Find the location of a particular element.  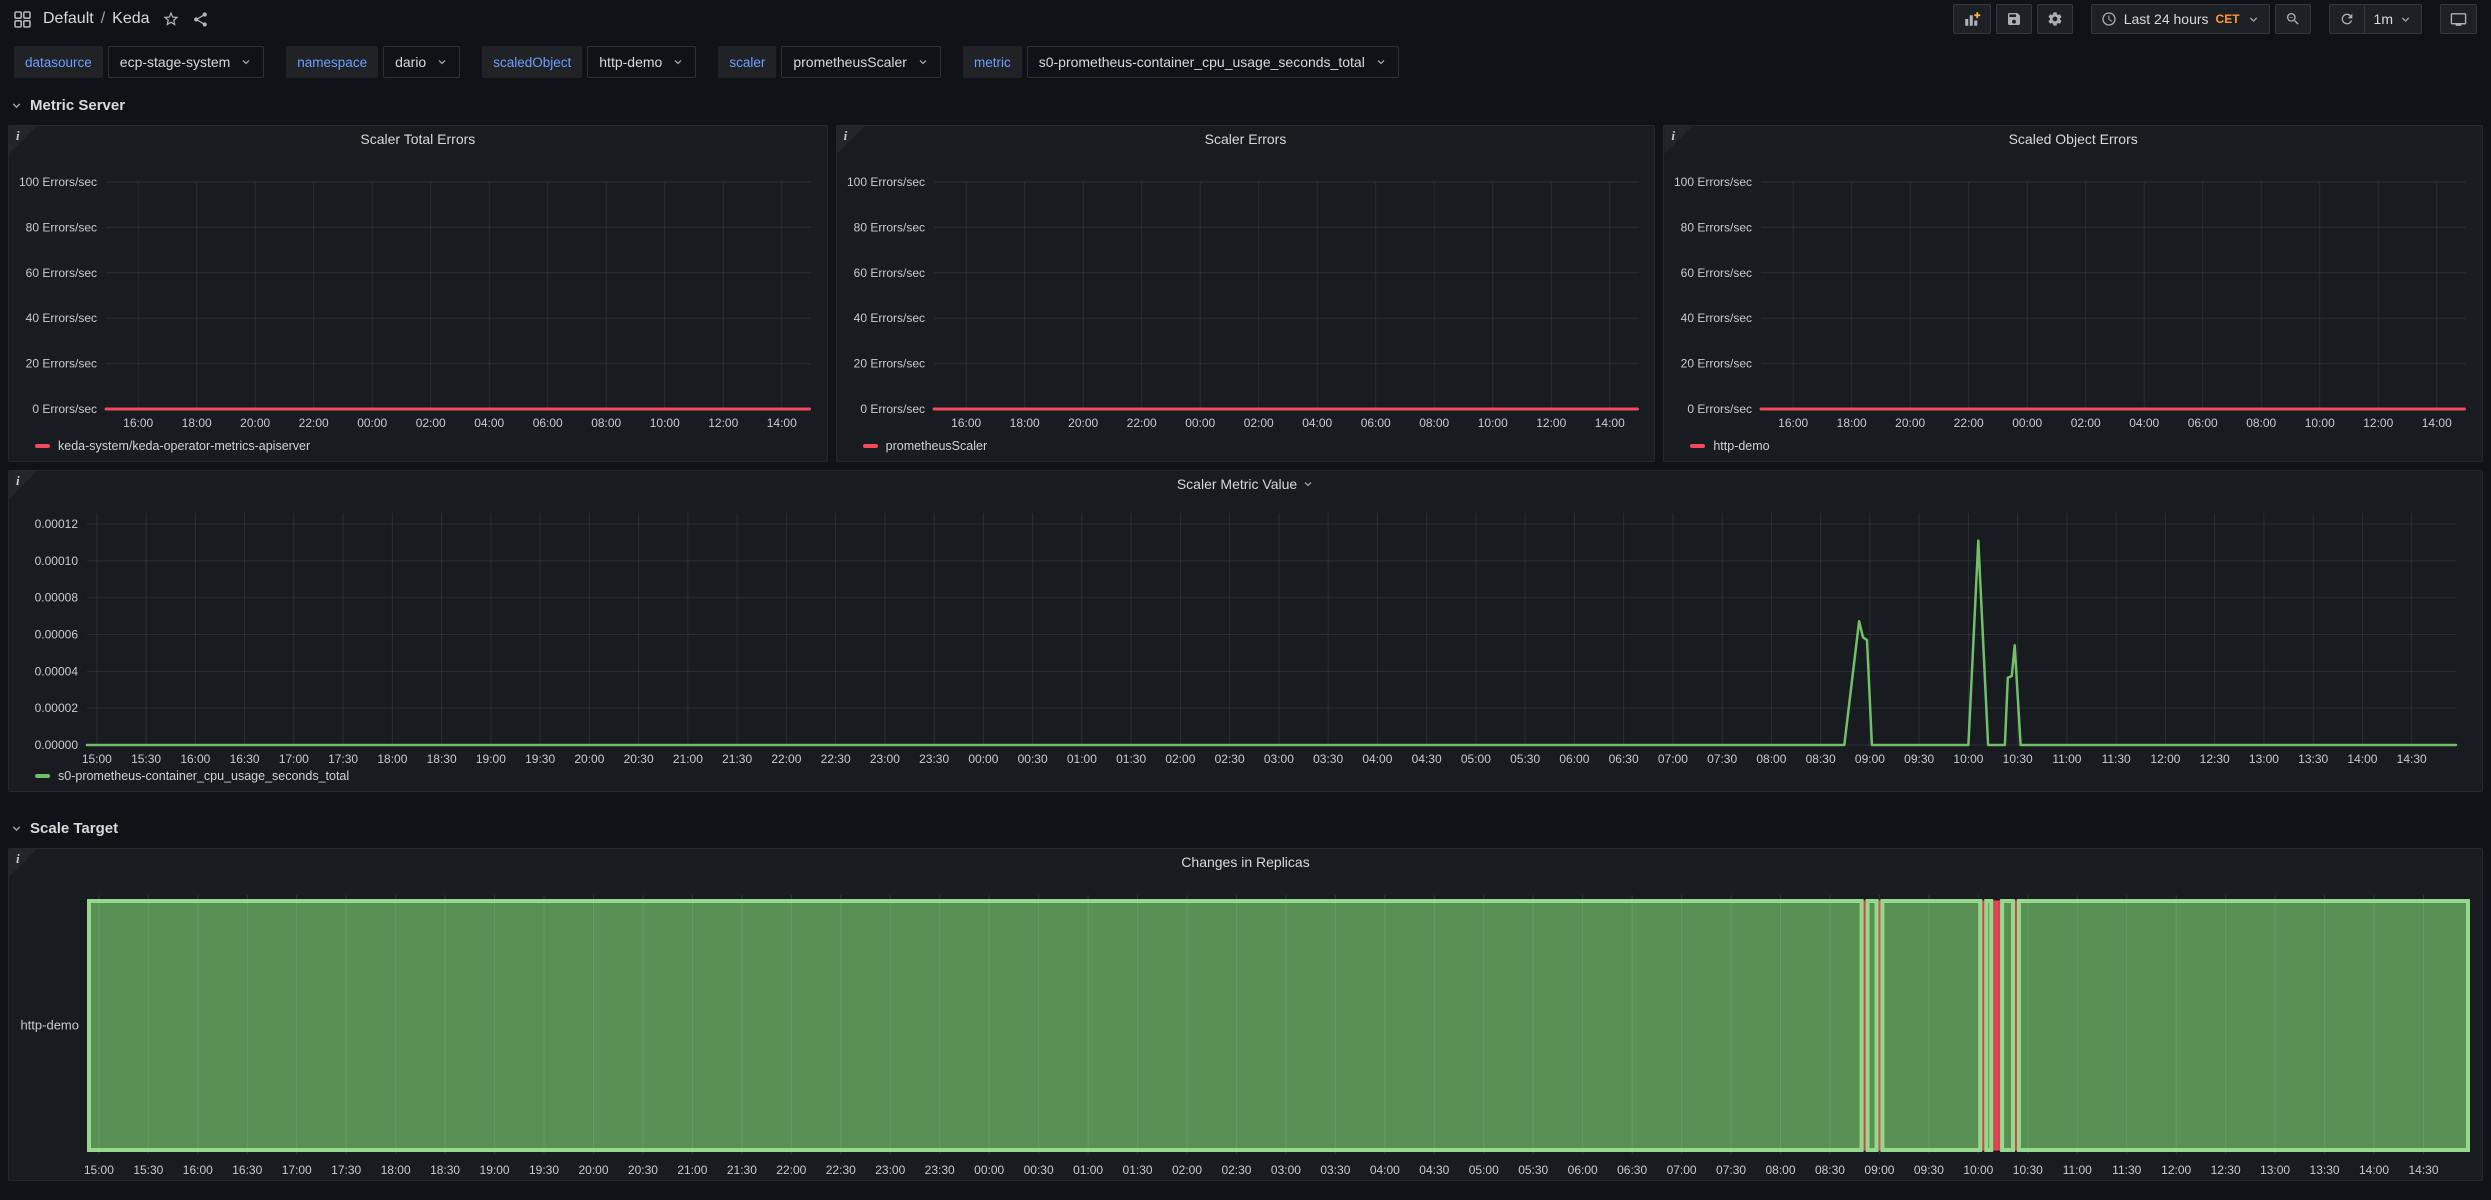

panel-title: Scaled Object Errors is located at coordinates (2073, 139).